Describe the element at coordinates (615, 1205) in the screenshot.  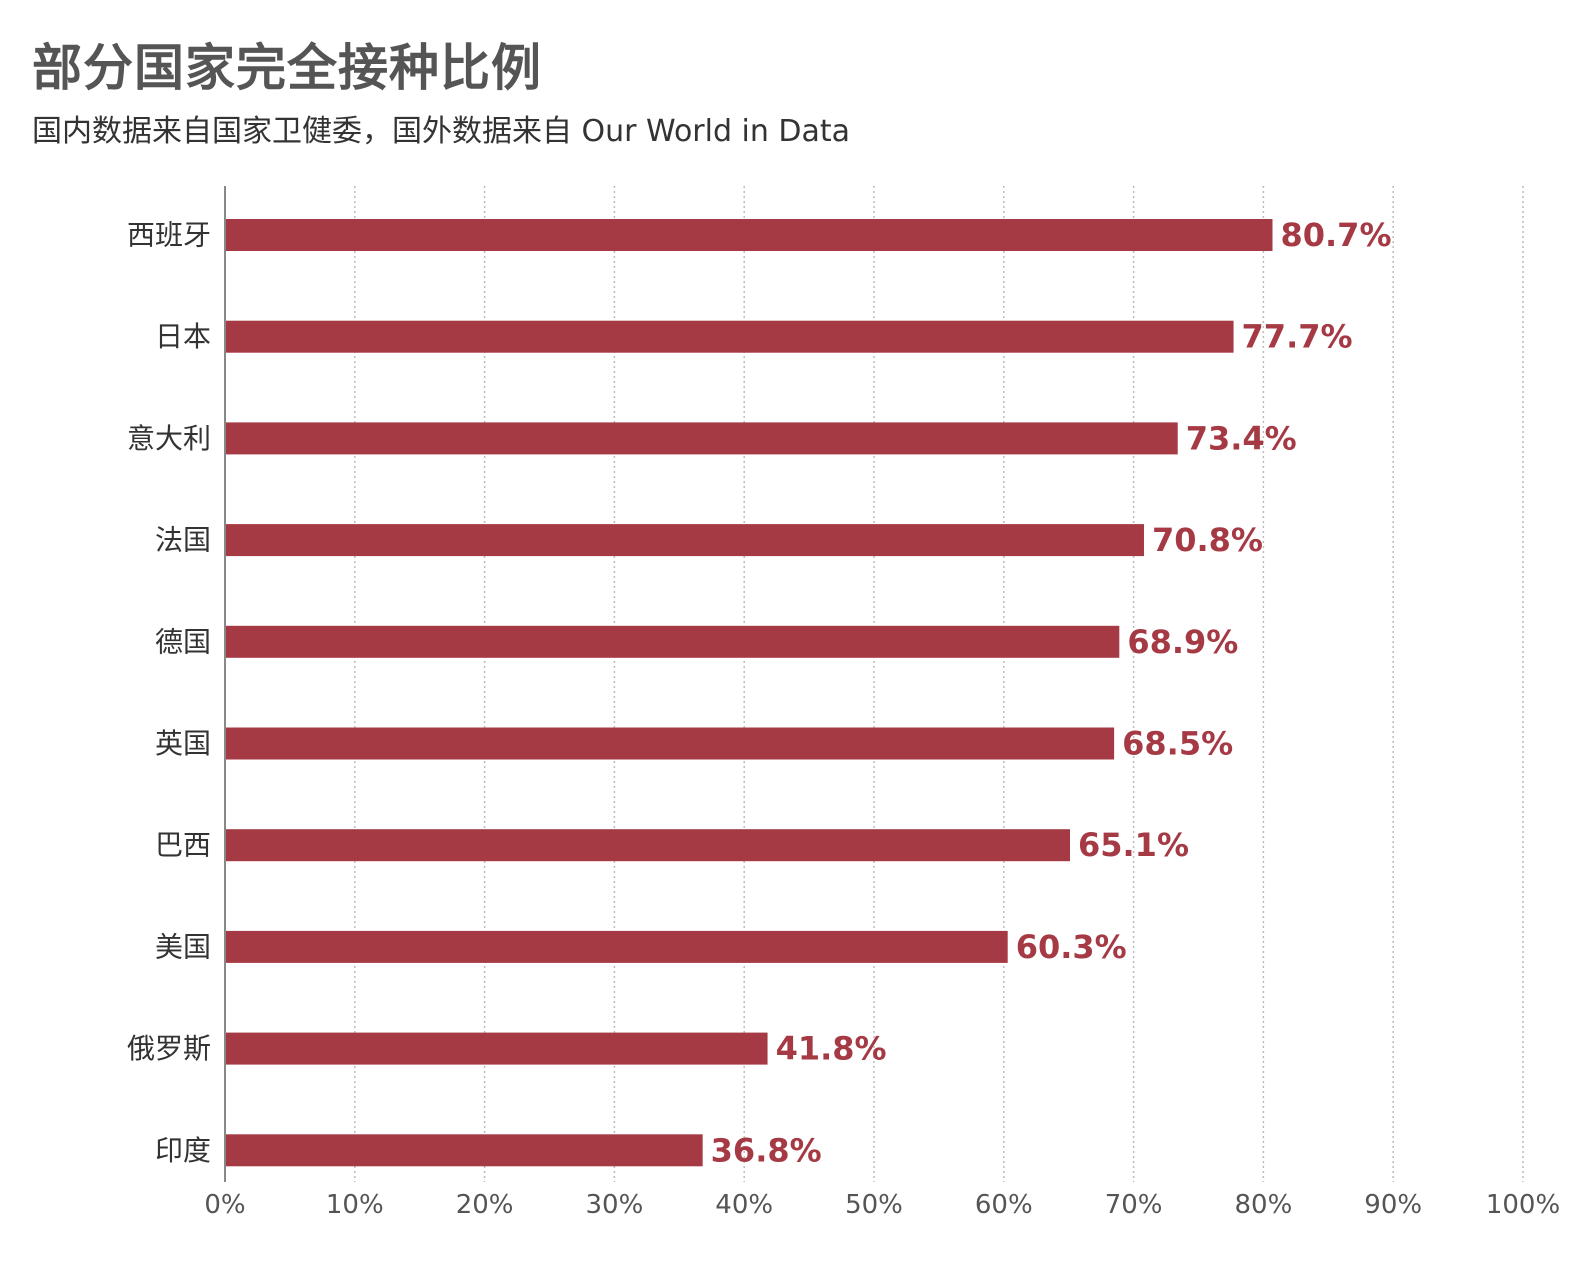
I see `x-tick-label: 30%` at that location.